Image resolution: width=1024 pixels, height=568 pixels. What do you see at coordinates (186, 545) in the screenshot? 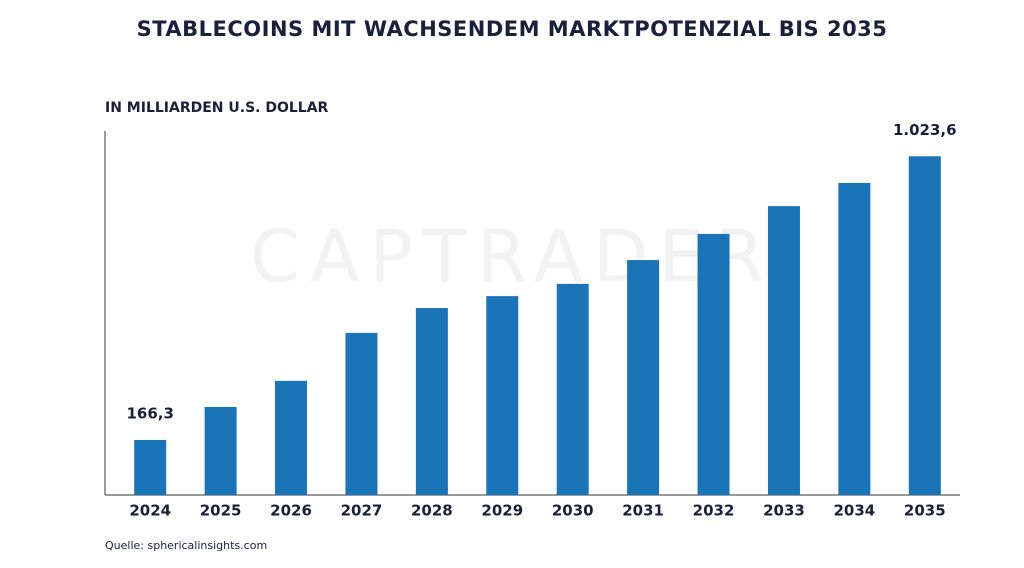
I see `source: Quelle: sphericalinsights.com` at bounding box center [186, 545].